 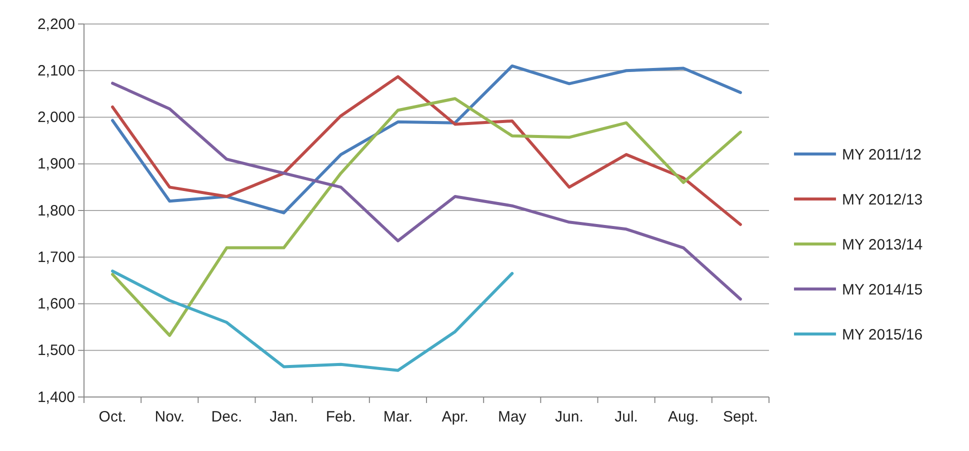 I want to click on legend-label: MY 2013/14, so click(x=882, y=245).